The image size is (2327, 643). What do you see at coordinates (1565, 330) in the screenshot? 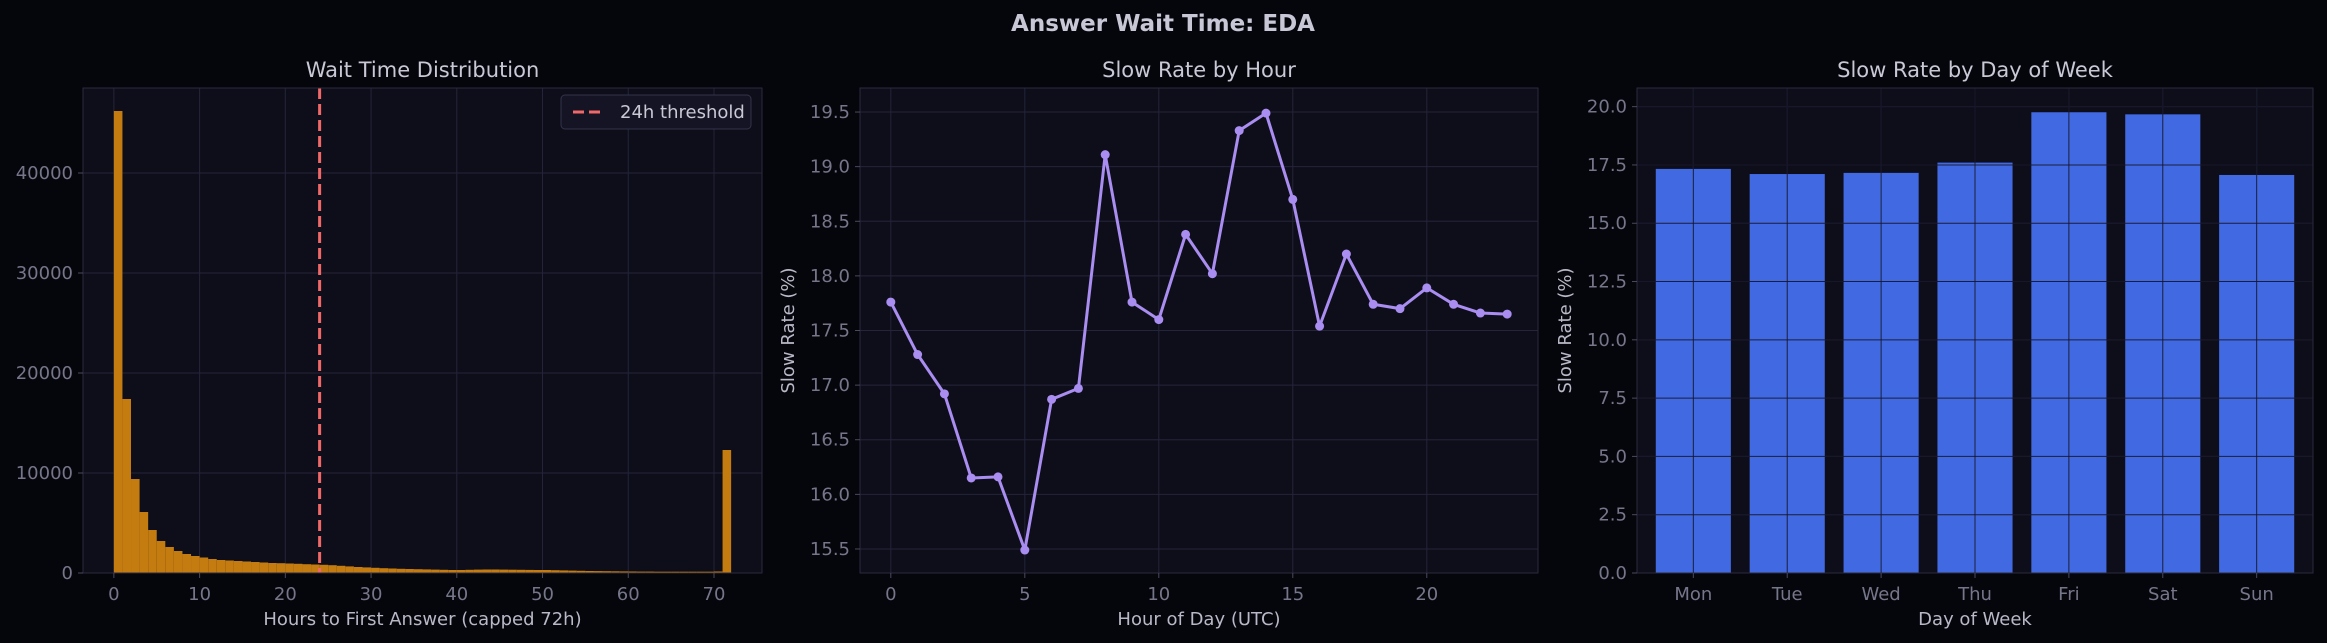
I see `y-axis-label: Slow Rate (%)` at bounding box center [1565, 330].